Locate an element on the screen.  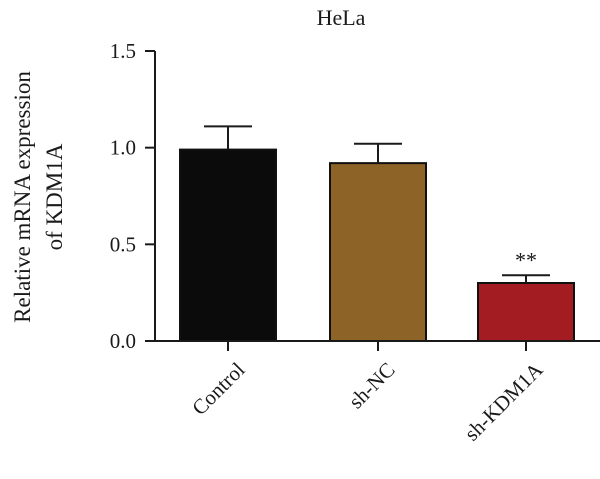
y-ticks-group: 0.0 0.5 1.0 1.5 is located at coordinates (132, 196).